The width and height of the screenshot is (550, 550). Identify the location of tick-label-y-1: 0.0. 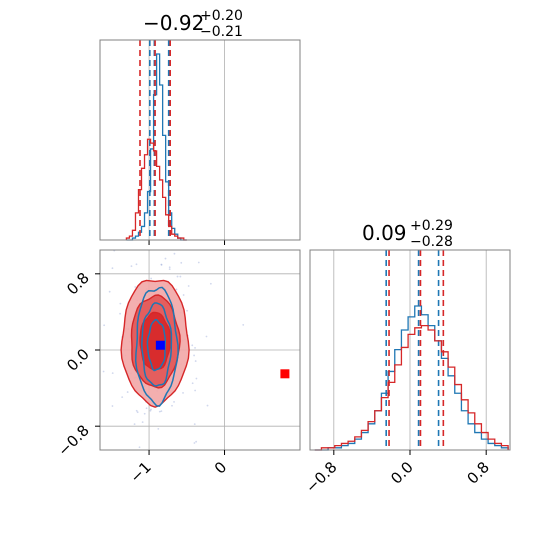
(78, 360).